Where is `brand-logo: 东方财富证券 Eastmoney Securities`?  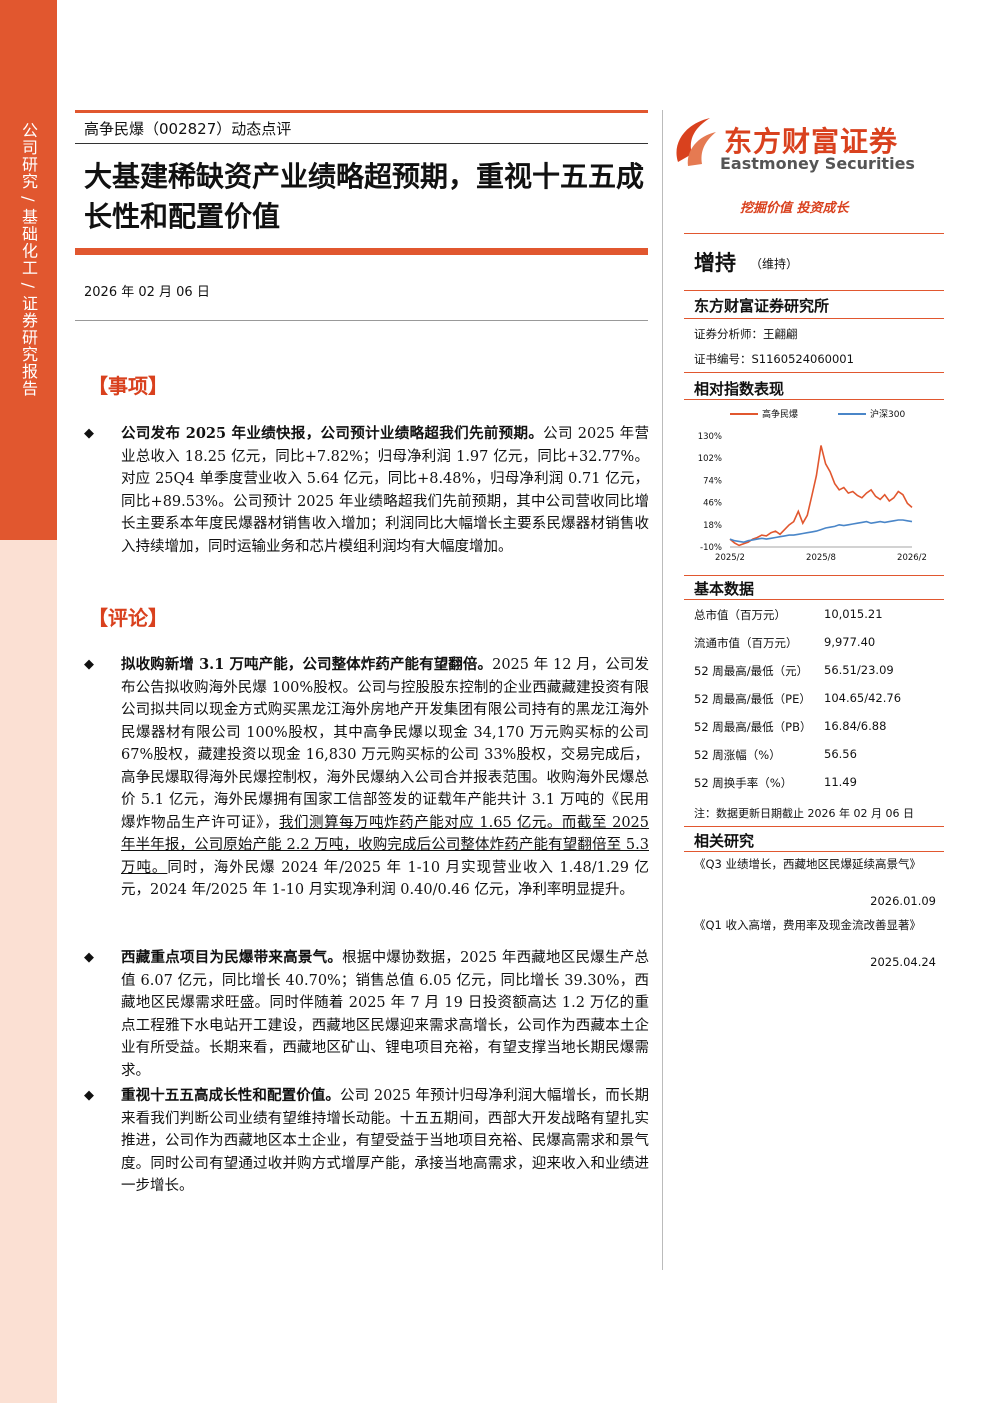
brand-logo: 东方财富证券 Eastmoney Securities is located at coordinates (795, 147).